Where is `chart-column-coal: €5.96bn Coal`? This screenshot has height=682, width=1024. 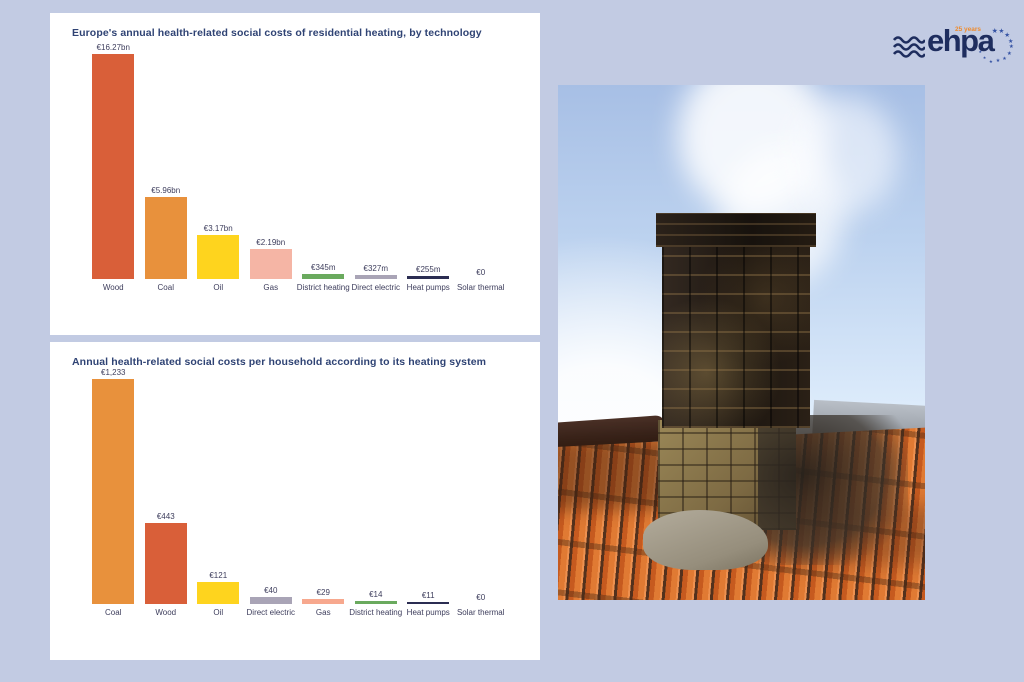
chart-column-coal: €5.96bn Coal is located at coordinates (166, 172).